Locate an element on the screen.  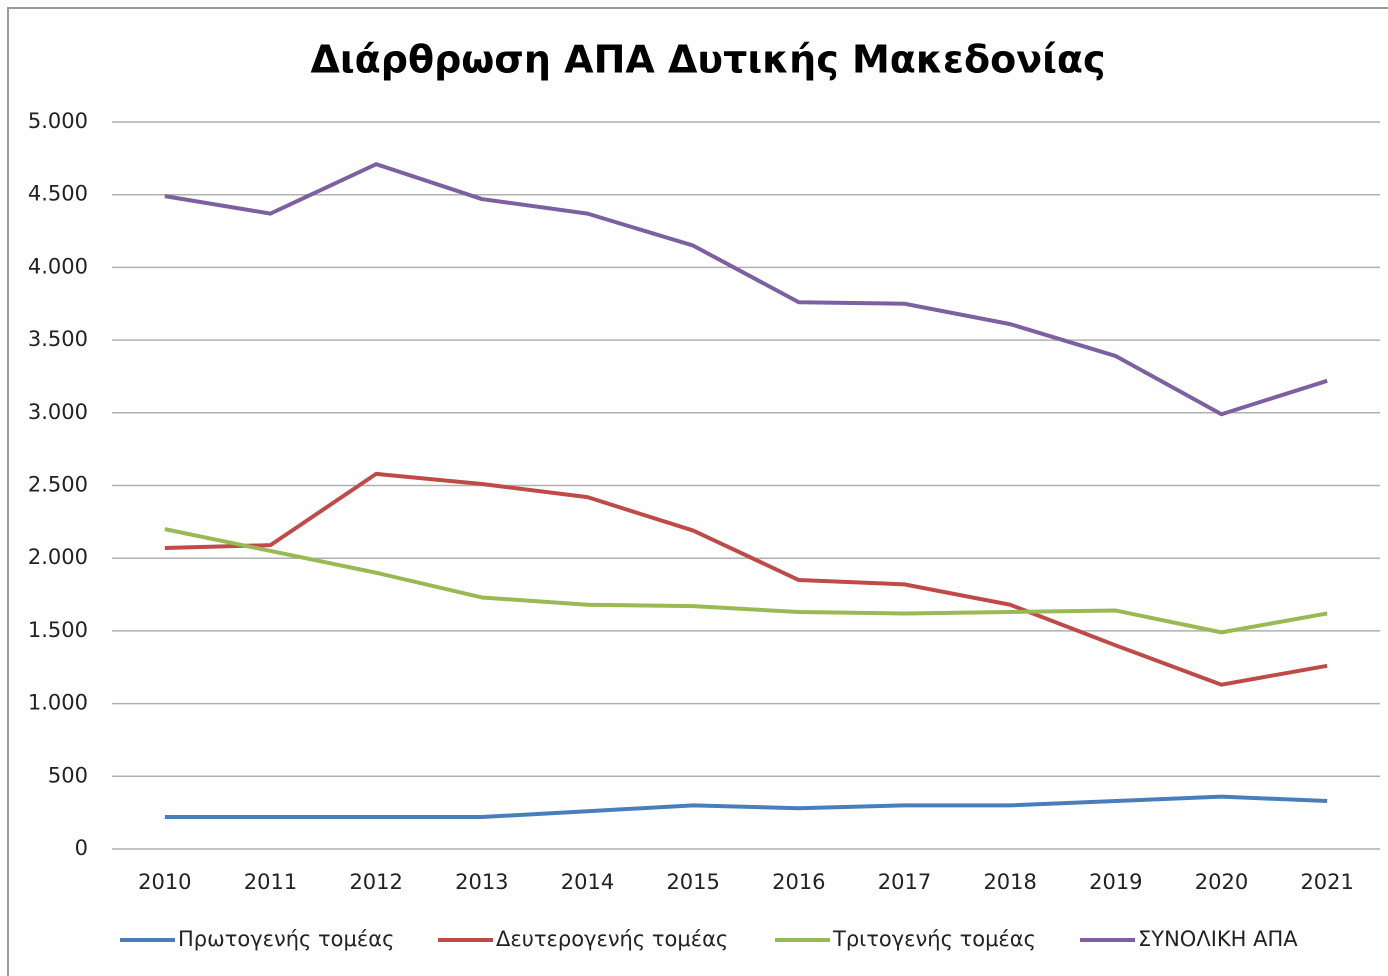
legend-label: Πρωτογενής τομέας is located at coordinates (286, 939).